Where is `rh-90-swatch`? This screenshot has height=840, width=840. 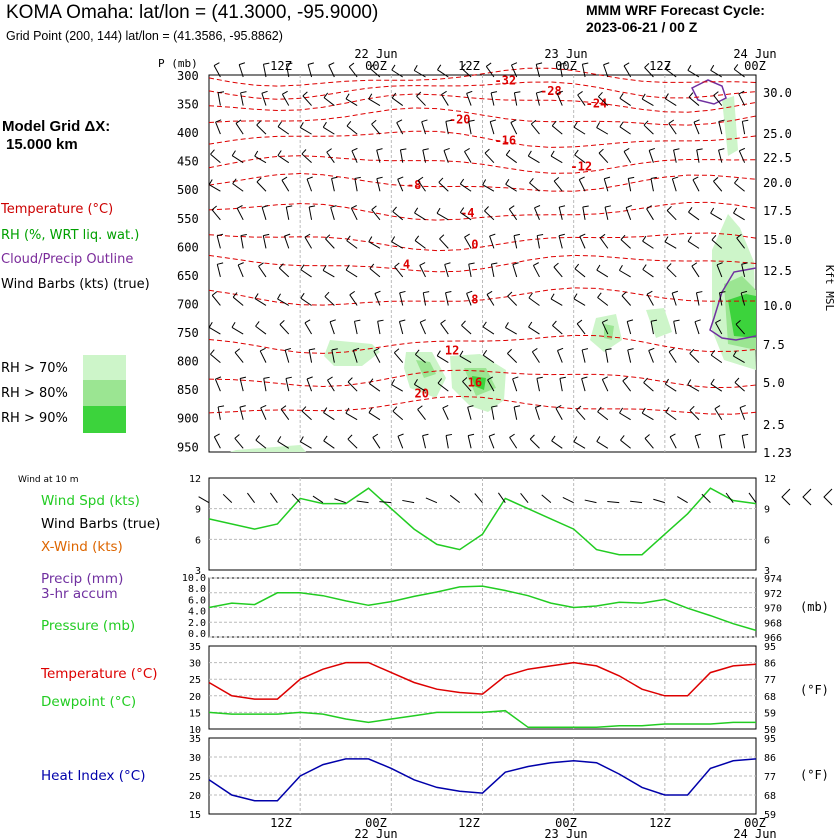
rh-90-swatch is located at coordinates (104, 419).